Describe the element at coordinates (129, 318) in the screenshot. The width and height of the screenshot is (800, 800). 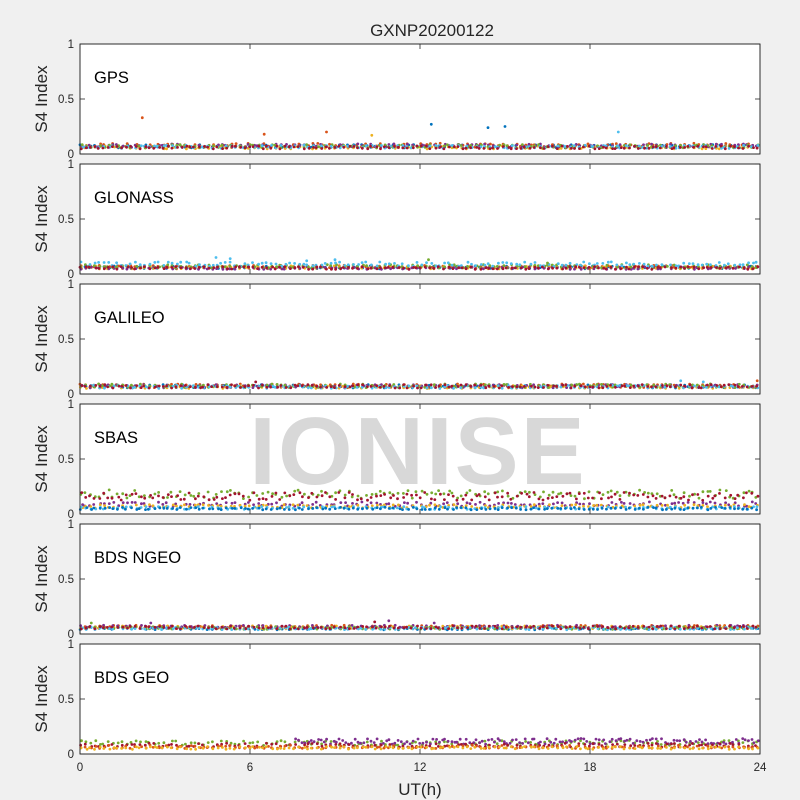
I see `panel-label: GALILEO` at that location.